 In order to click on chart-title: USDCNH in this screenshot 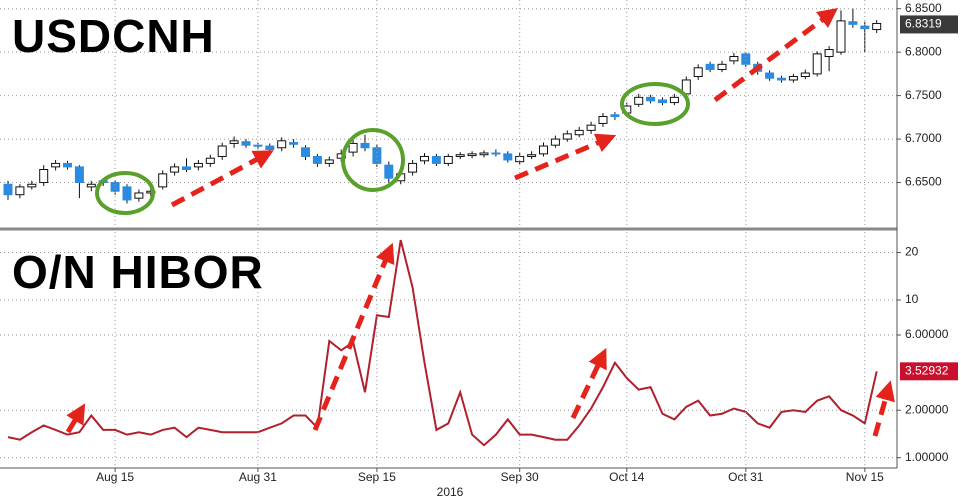, I will do `click(113, 36)`.